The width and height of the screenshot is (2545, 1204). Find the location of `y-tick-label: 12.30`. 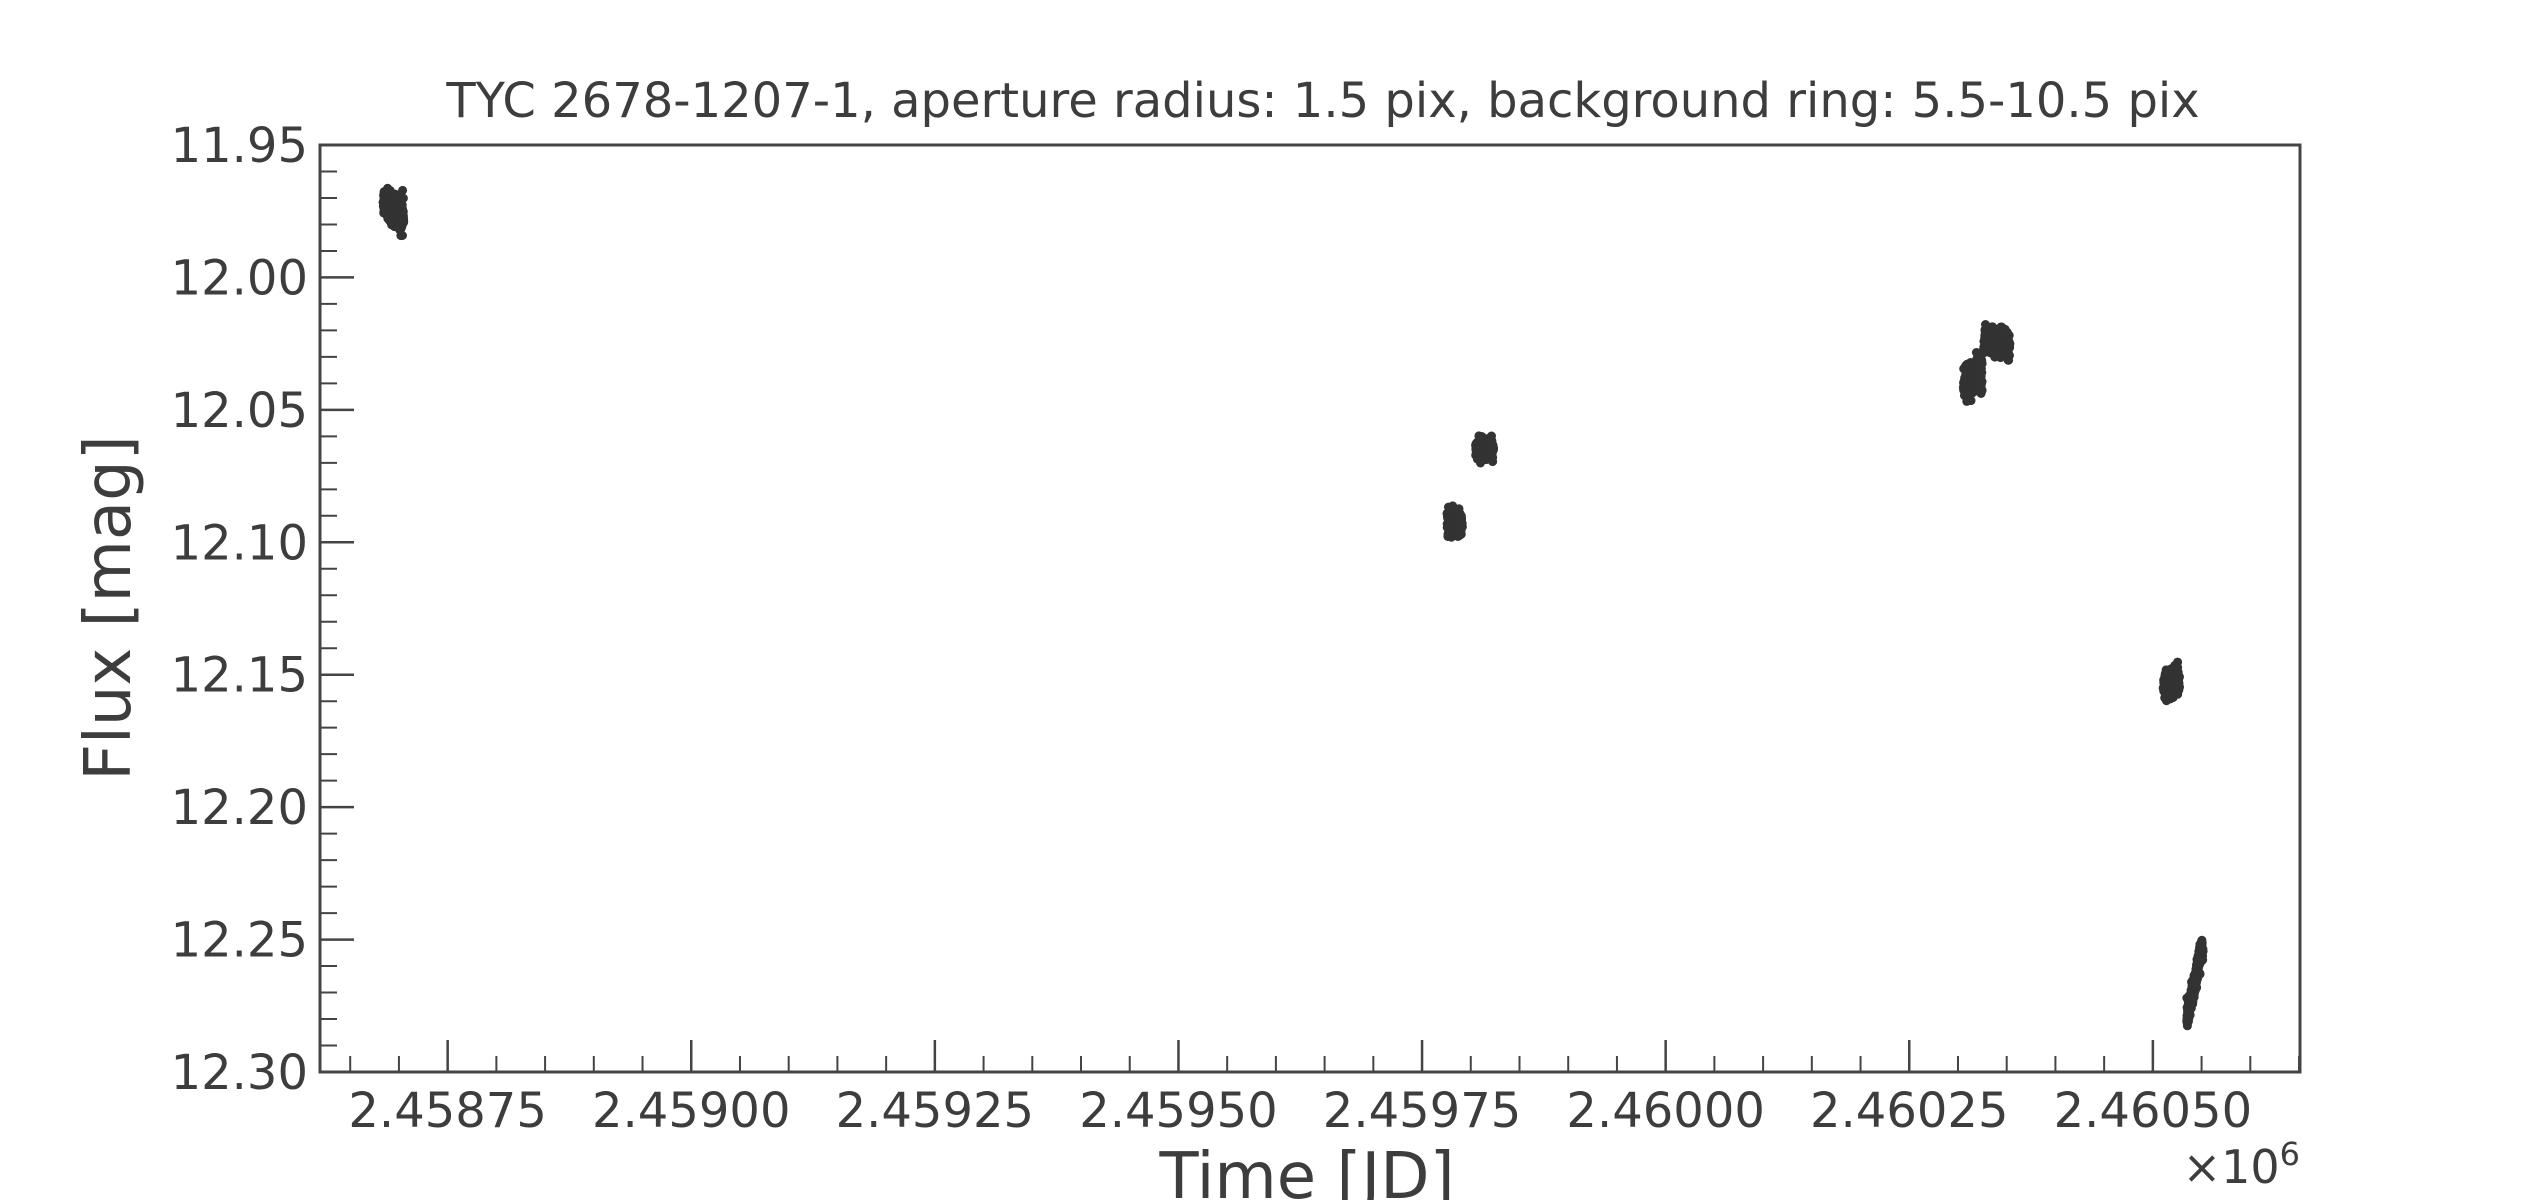

y-tick-label: 12.30 is located at coordinates (239, 1073).